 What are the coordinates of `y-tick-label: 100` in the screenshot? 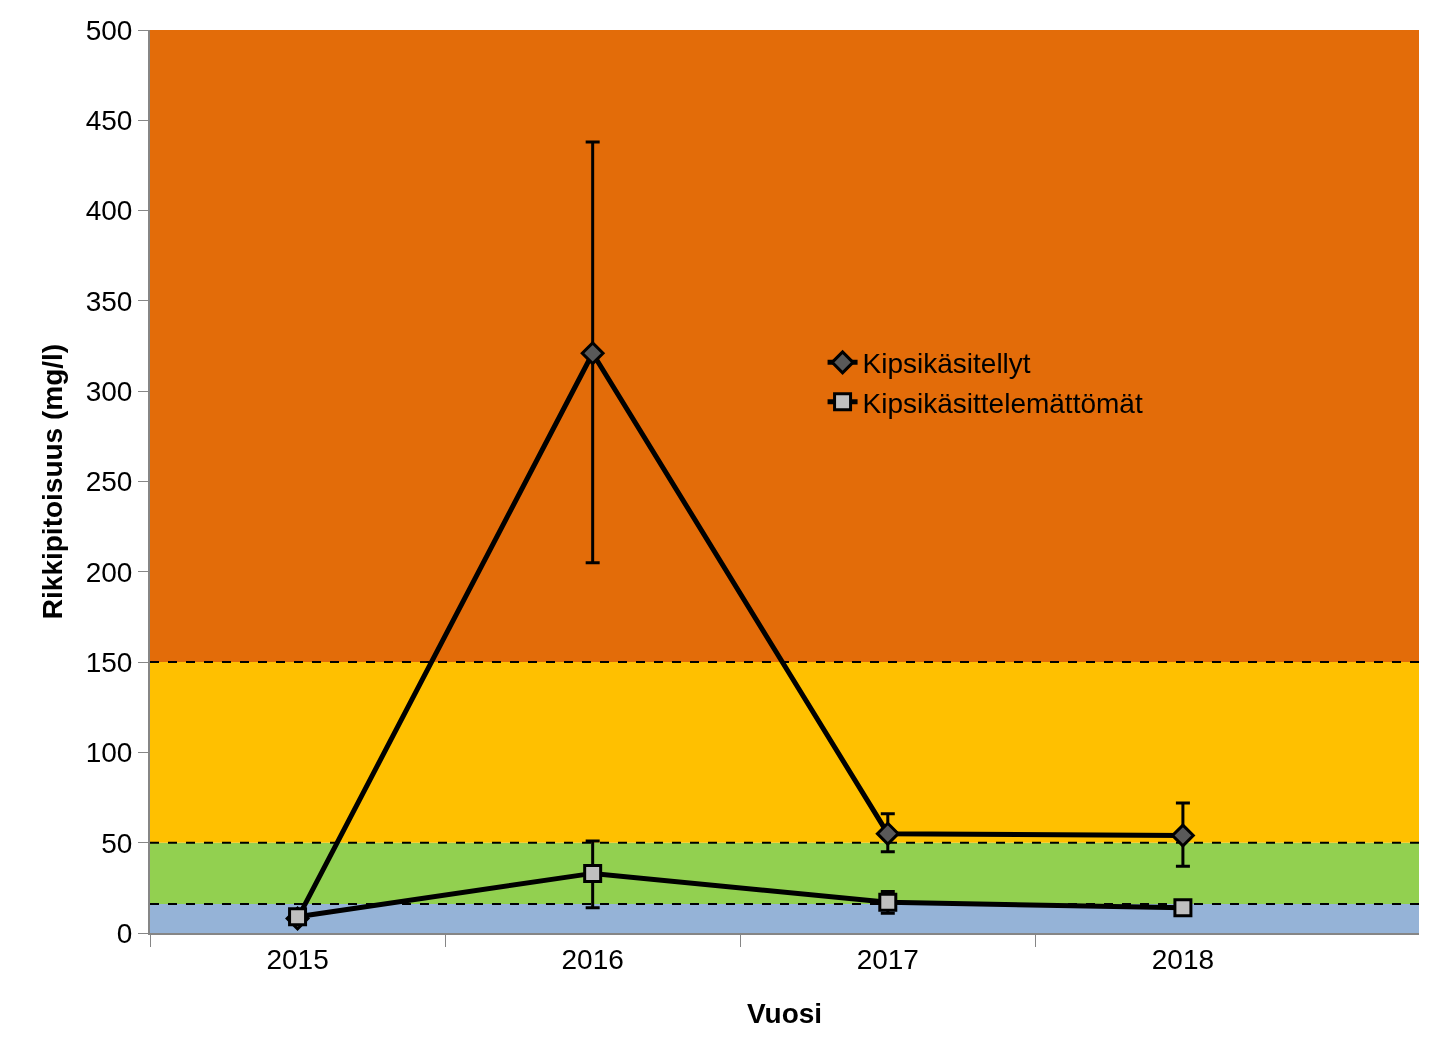 It's located at (109, 753).